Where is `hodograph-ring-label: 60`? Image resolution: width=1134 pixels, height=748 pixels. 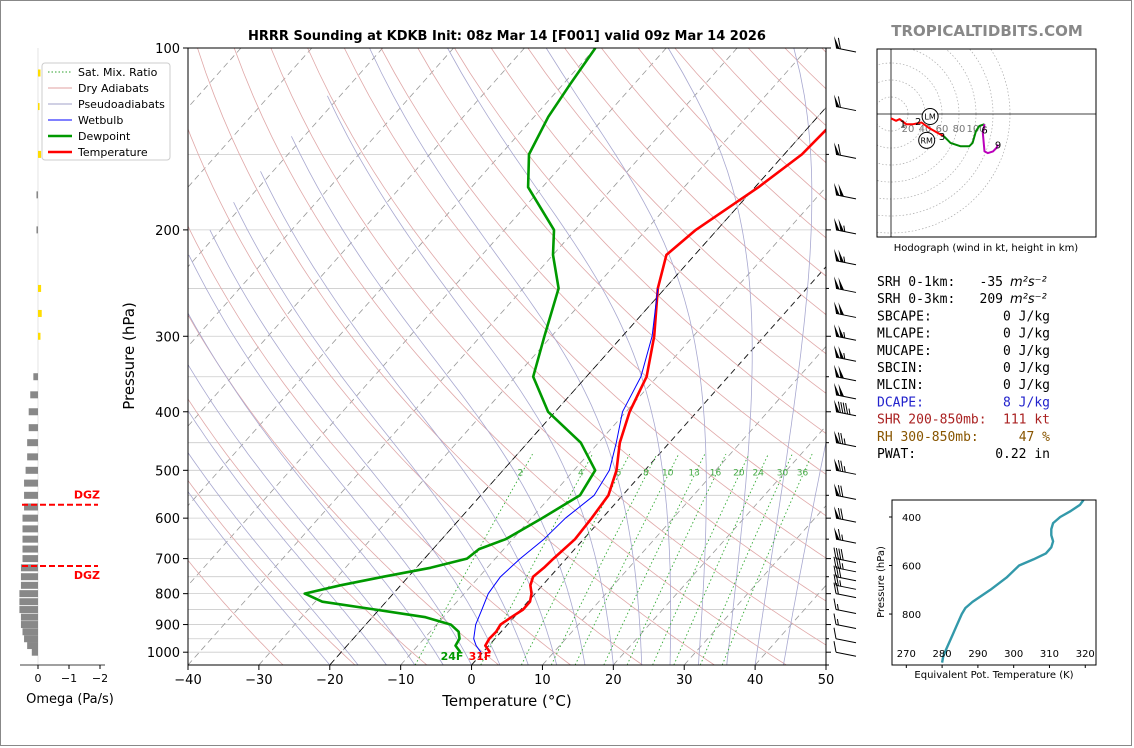 hodograph-ring-label: 60 is located at coordinates (942, 129).